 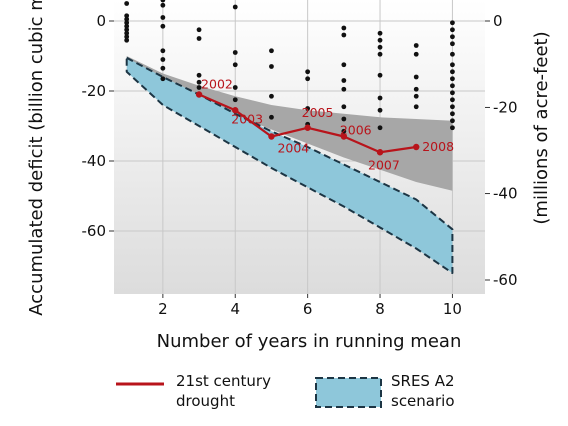 What do you see at coordinates (309, 341) in the screenshot?
I see `x-axis-title: Number of years in running mean` at bounding box center [309, 341].